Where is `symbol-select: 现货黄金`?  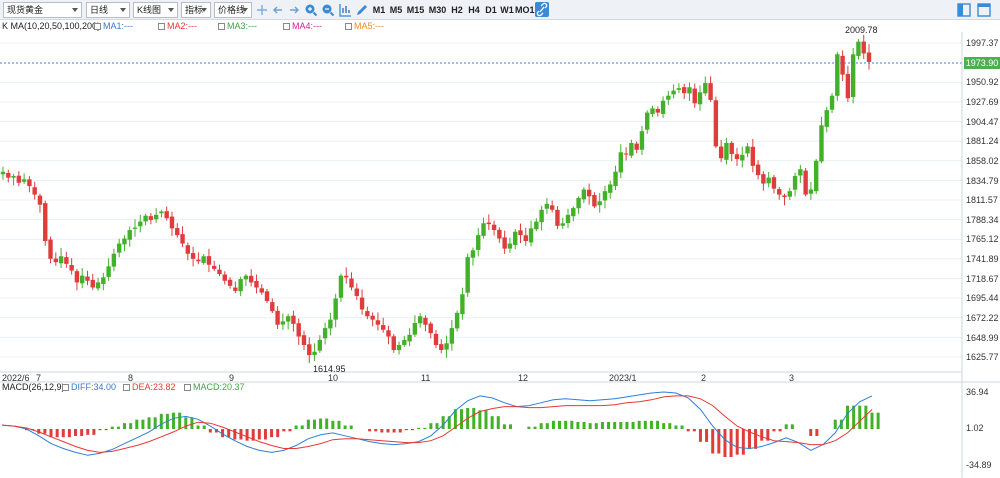
symbol-select: 现货黄金 is located at coordinates (42, 10).